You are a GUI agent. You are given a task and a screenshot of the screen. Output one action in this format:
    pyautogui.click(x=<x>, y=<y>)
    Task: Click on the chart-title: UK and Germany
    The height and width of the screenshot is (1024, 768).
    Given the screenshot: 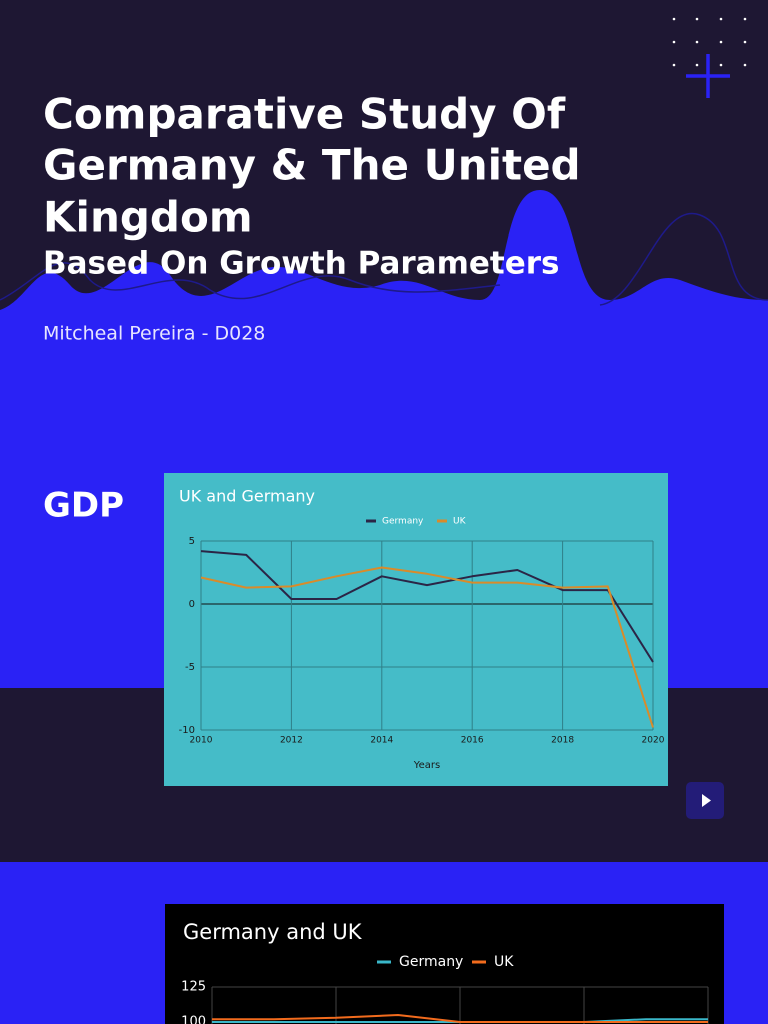 What is the action you would take?
    pyautogui.click(x=247, y=496)
    